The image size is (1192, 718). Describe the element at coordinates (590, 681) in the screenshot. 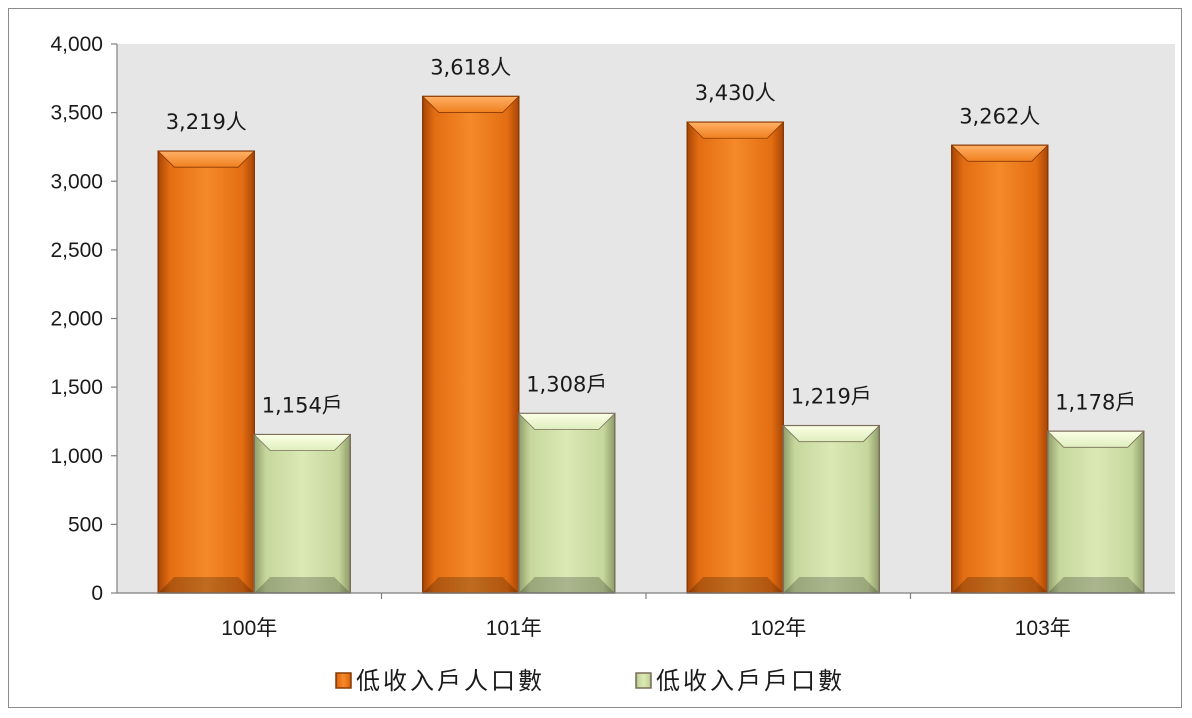

I see `legend: 低收入戶人口數 低收入戶戶口數` at that location.